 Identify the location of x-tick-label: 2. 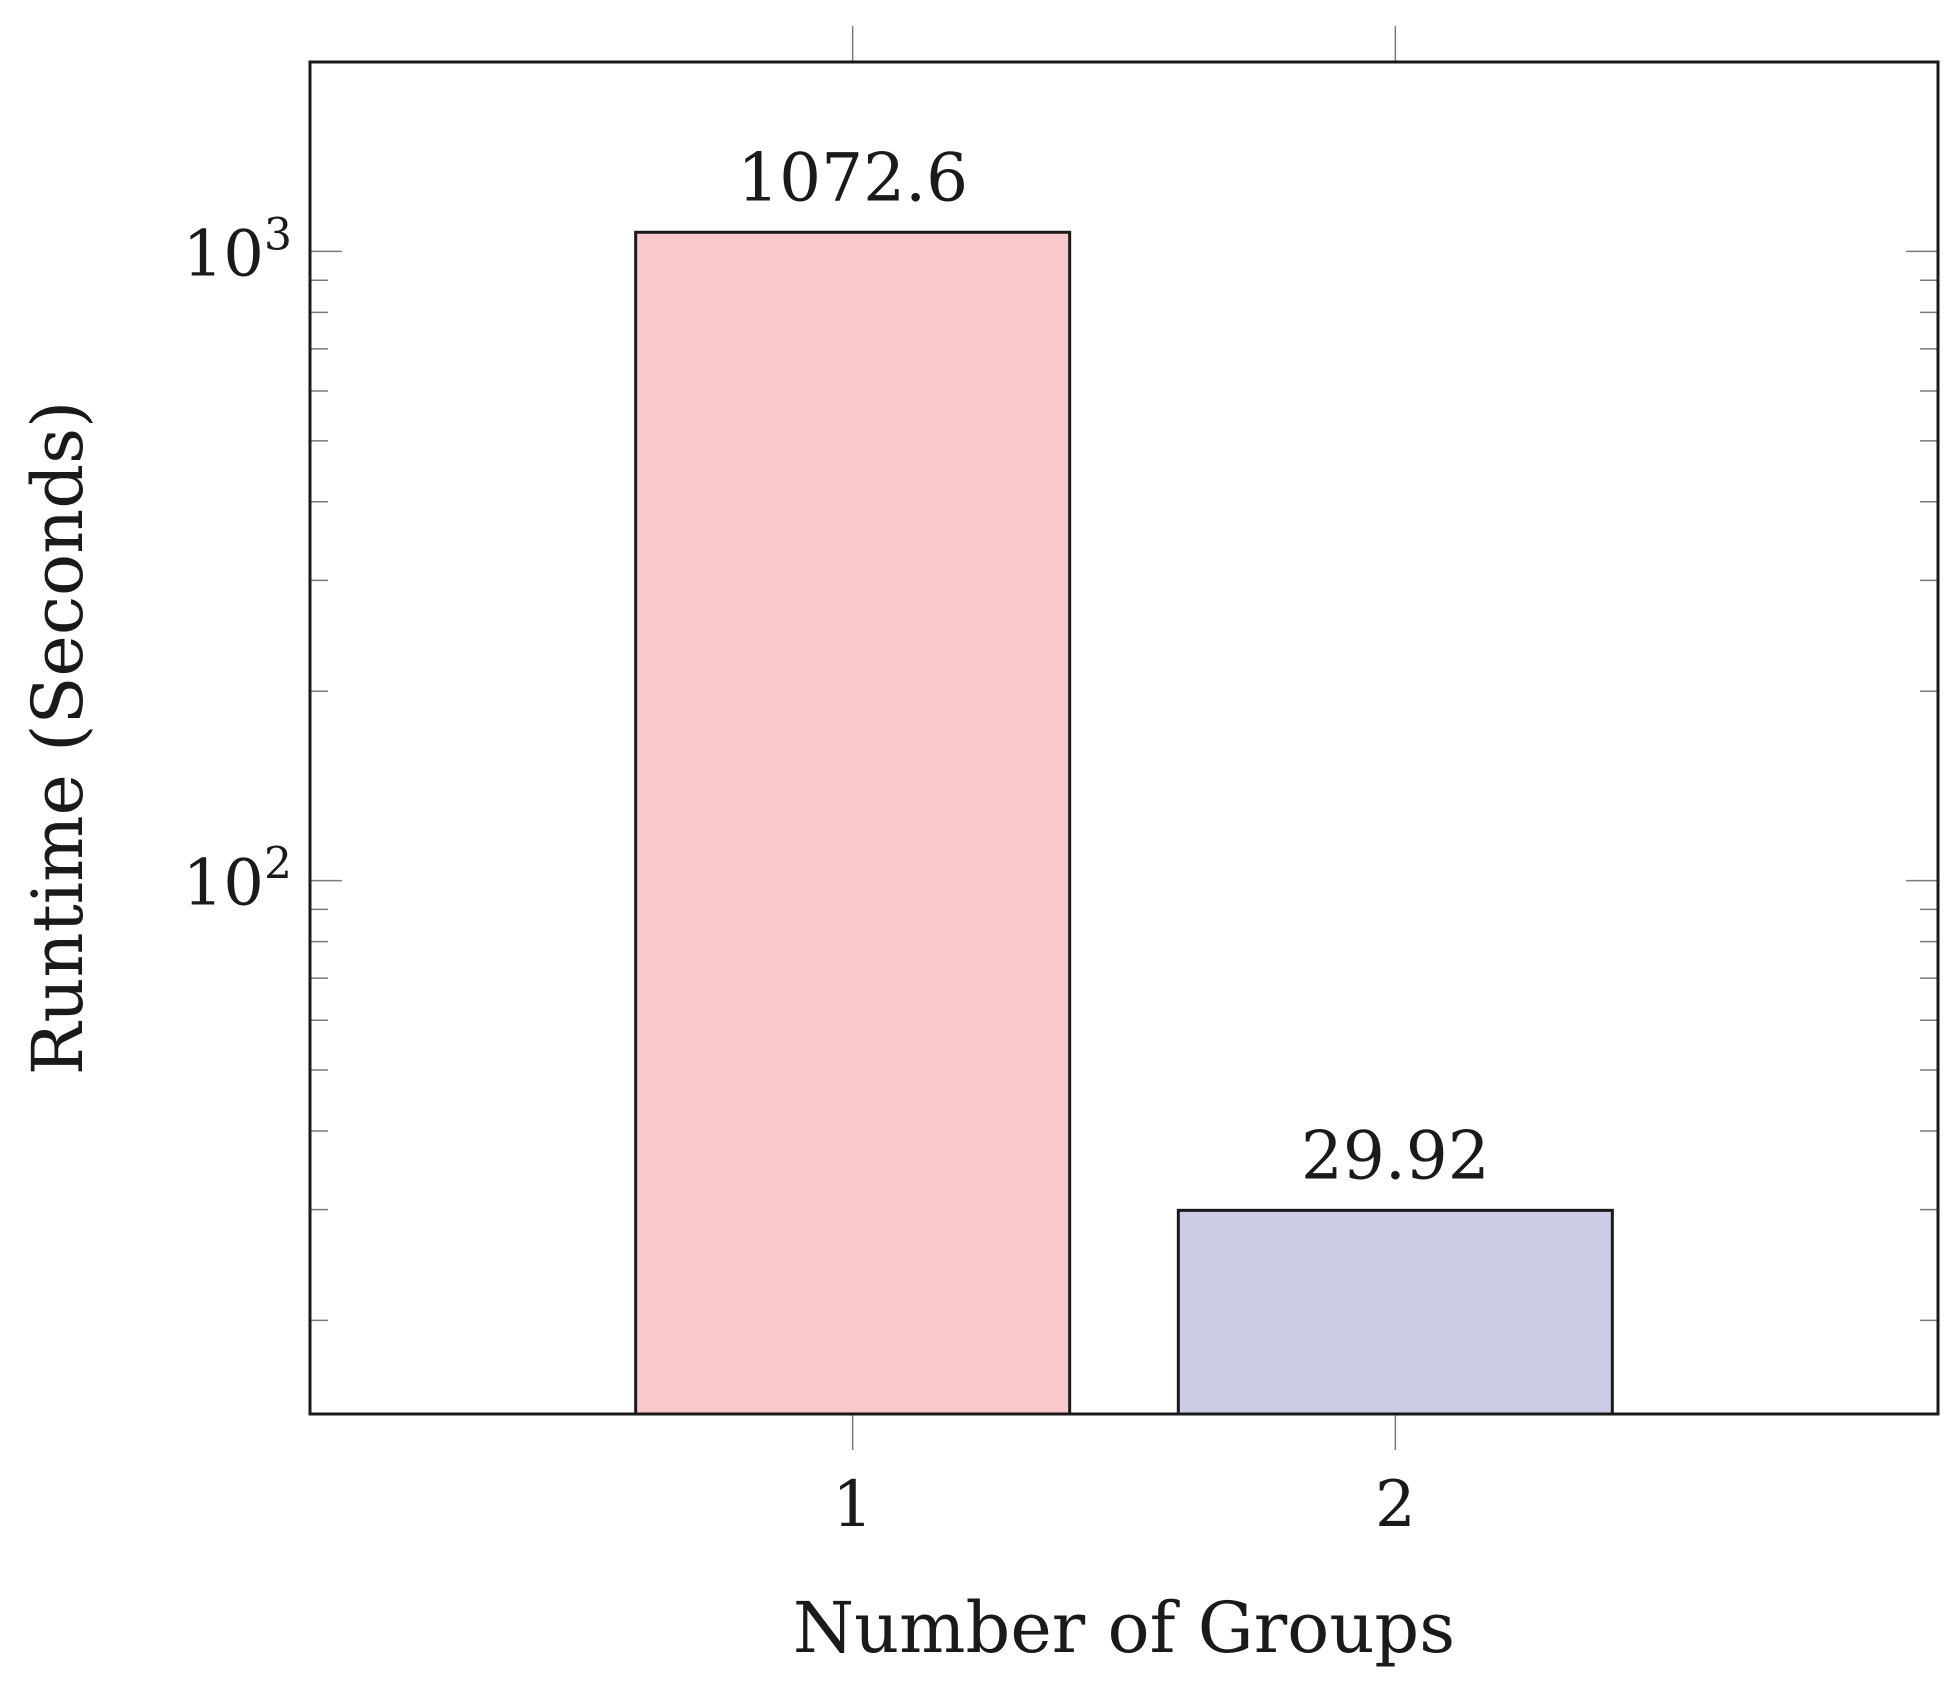
(1395, 1505).